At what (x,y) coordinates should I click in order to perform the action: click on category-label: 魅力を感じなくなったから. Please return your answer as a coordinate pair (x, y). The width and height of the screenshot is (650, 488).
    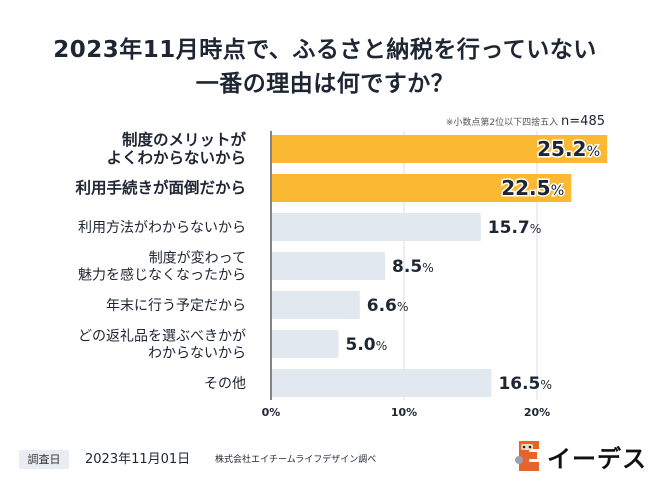
    Looking at the image, I should click on (162, 275).